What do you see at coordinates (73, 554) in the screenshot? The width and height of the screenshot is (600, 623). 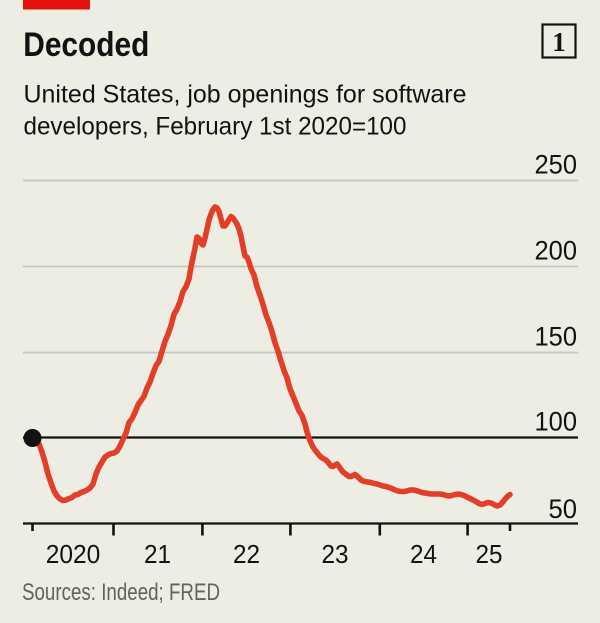 I see `svg-text: 2020` at bounding box center [73, 554].